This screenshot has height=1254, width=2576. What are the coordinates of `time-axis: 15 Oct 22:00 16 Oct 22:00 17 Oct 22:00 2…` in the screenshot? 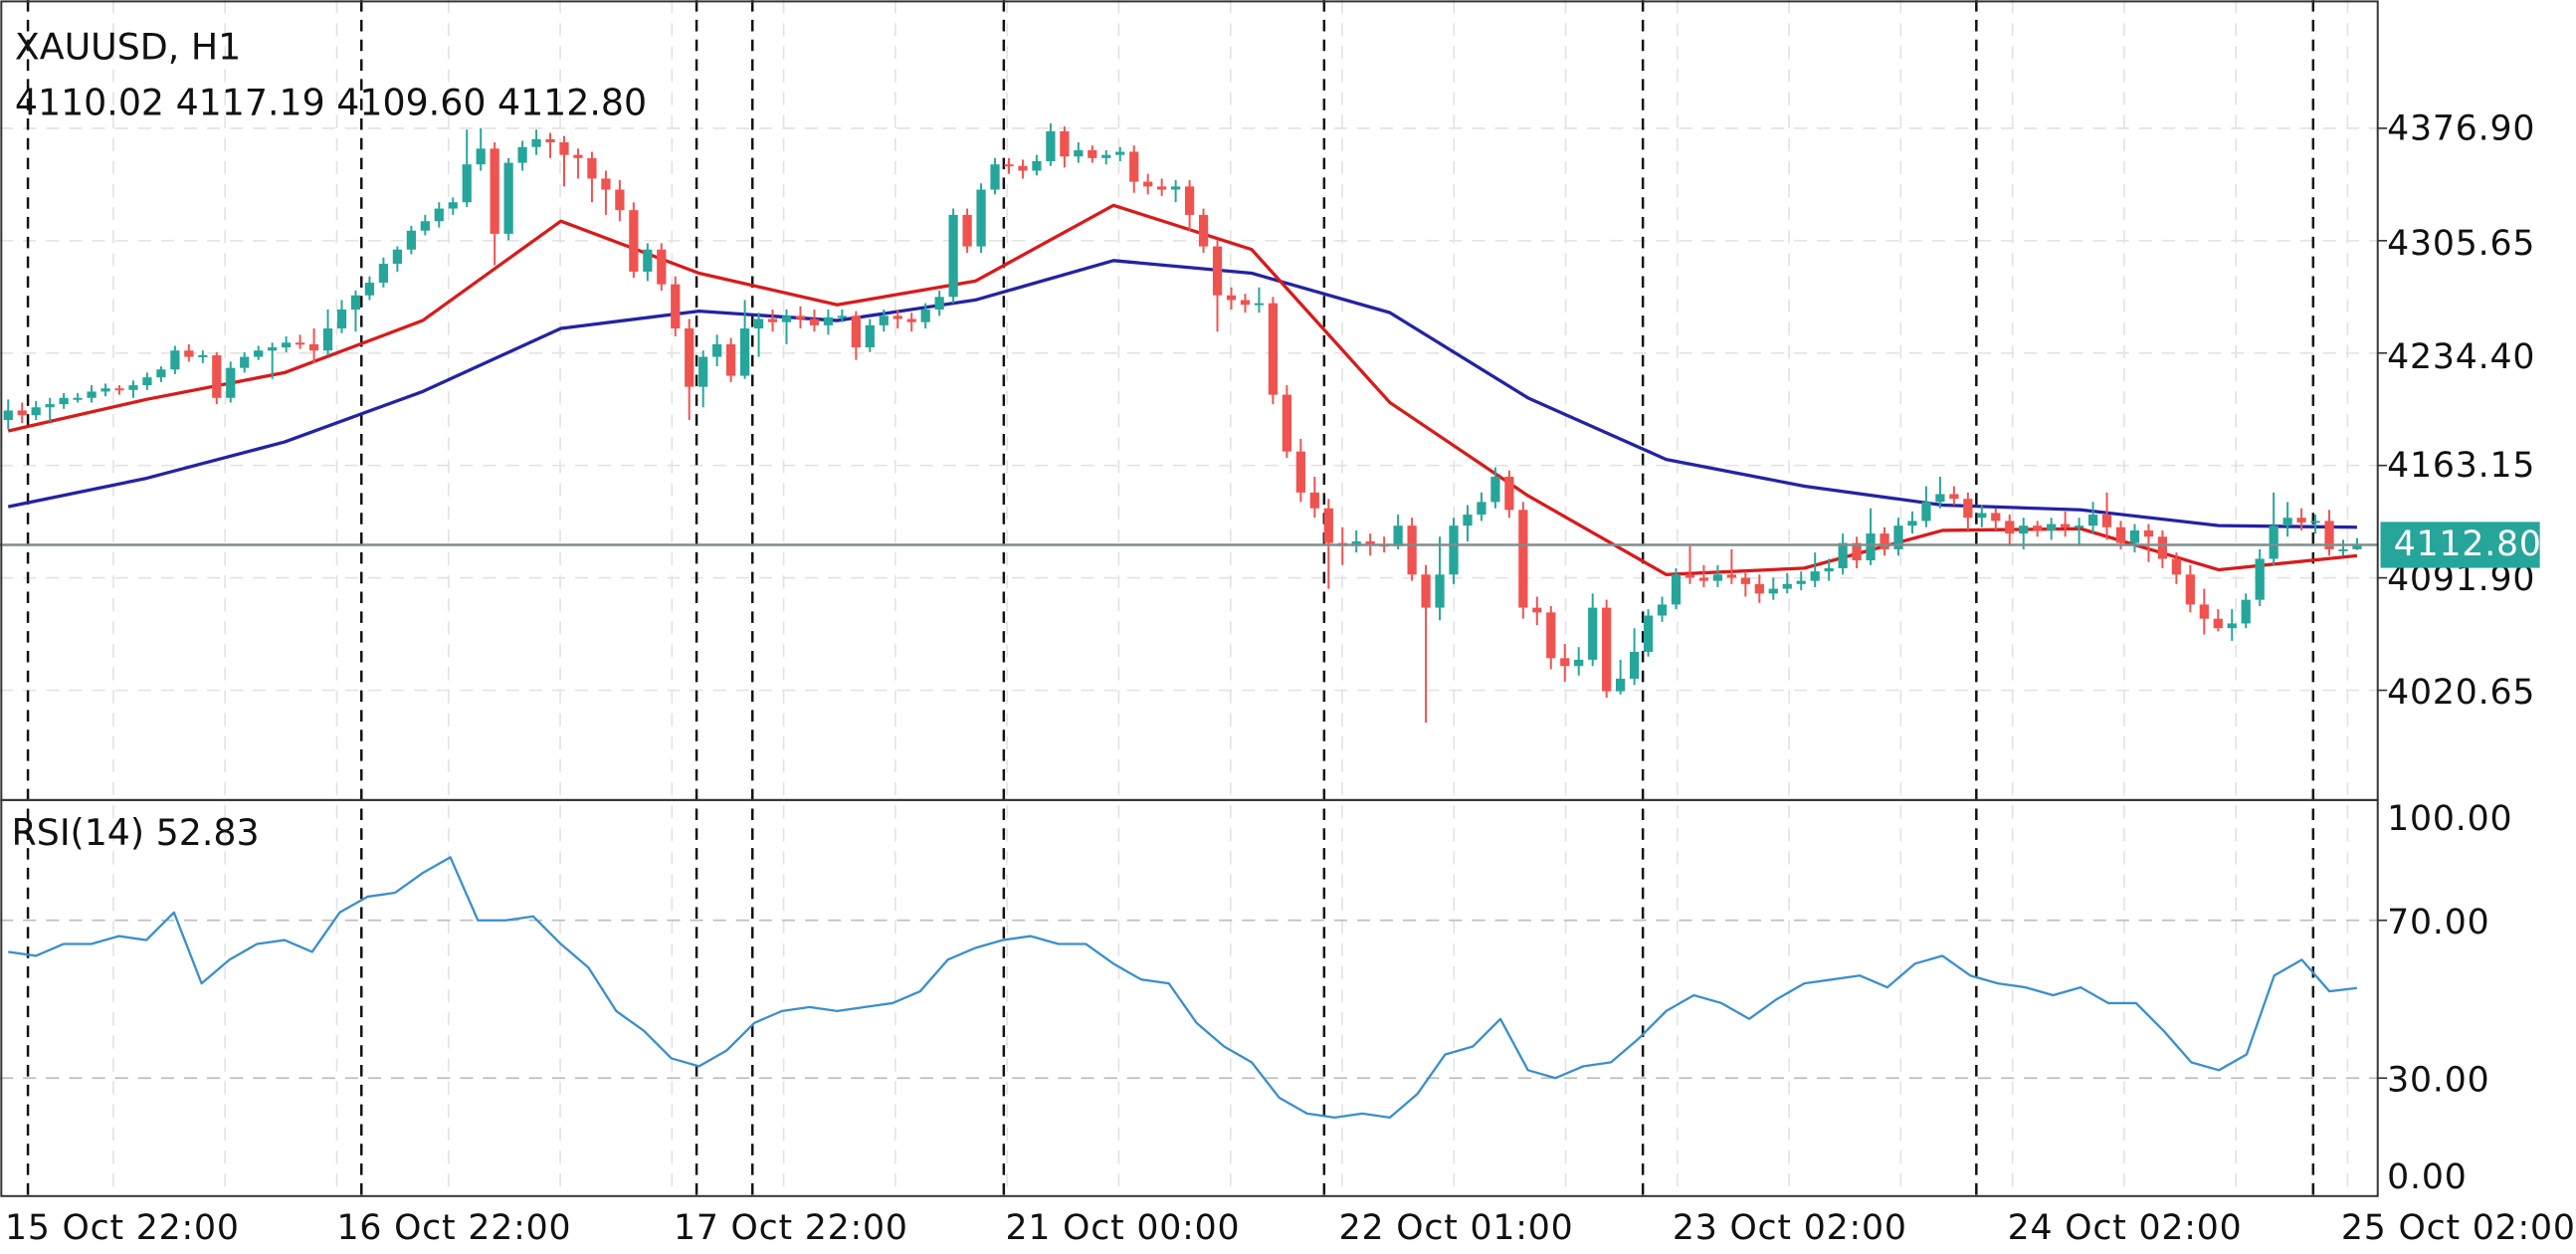 It's located at (1290, 1228).